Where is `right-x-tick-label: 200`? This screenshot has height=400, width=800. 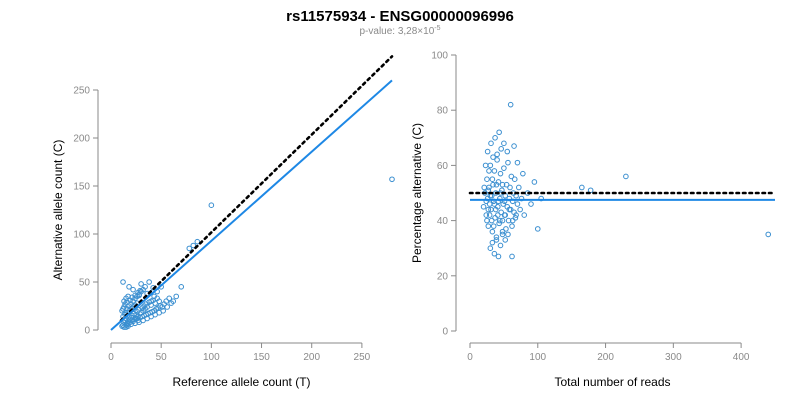
right-x-tick-label: 200 is located at coordinates (605, 357).